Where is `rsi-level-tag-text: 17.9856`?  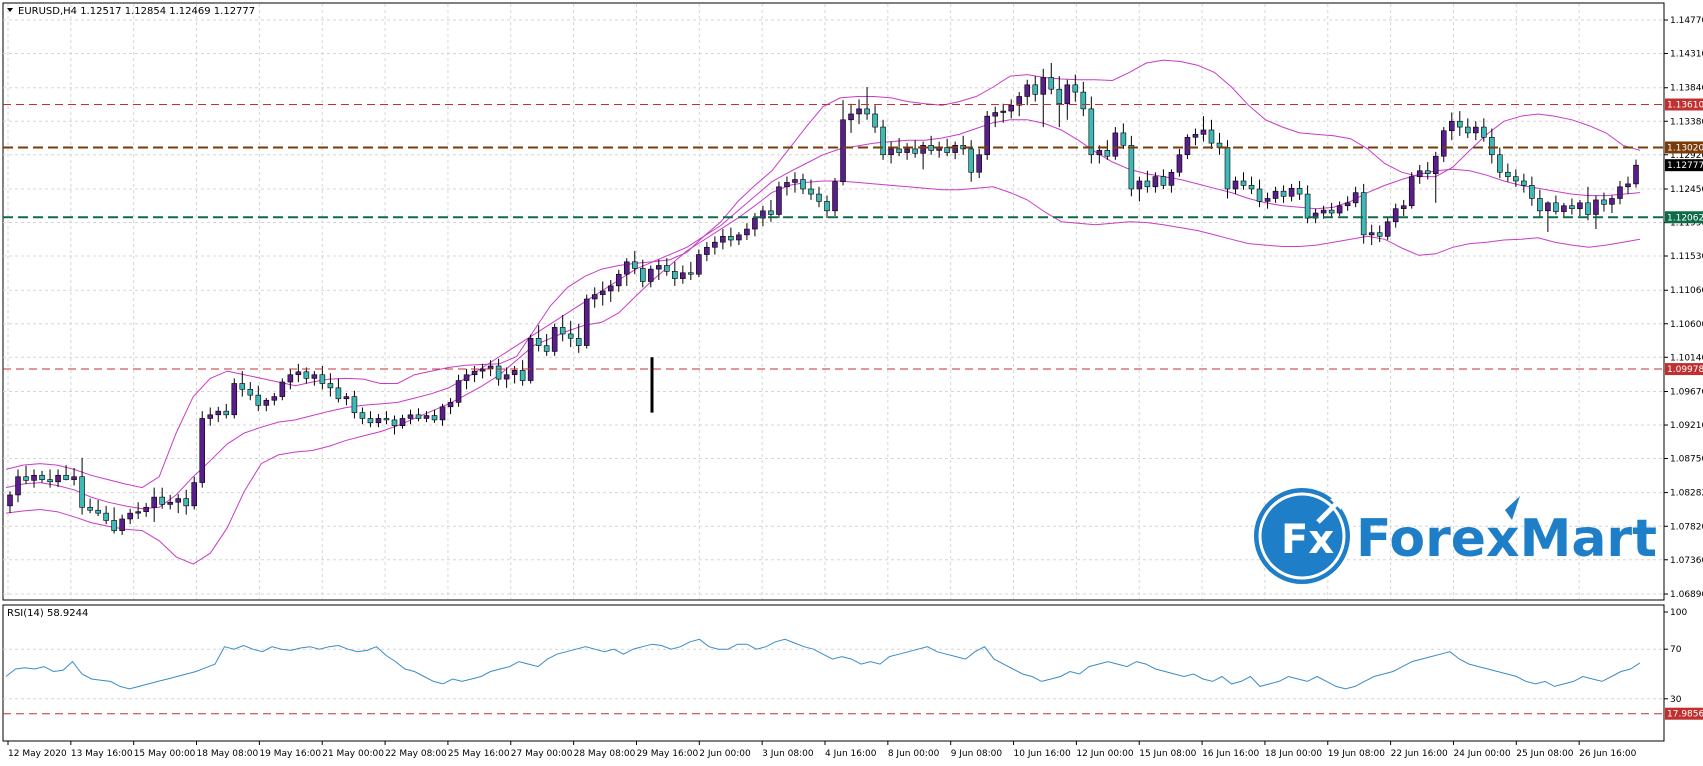
rsi-level-tag-text: 17.9856 is located at coordinates (1685, 715).